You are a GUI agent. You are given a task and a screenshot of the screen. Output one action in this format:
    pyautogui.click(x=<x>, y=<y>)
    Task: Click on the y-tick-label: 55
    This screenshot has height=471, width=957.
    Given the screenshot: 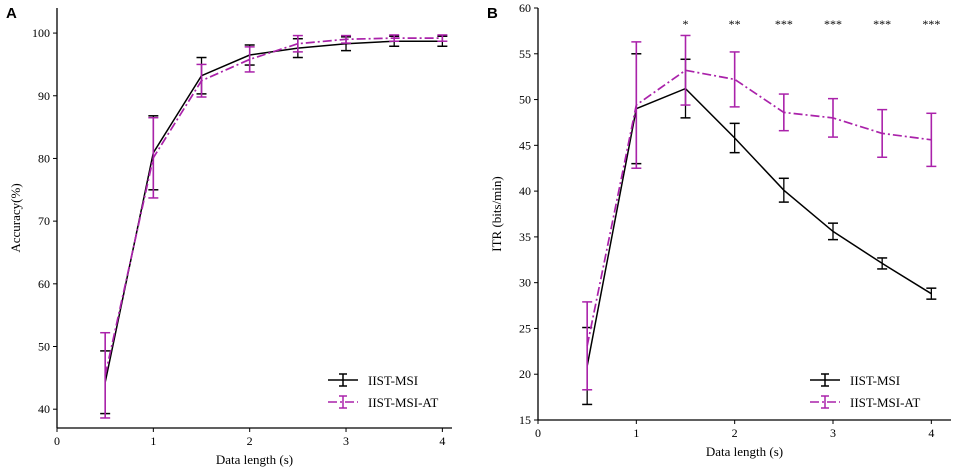 What is the action you would take?
    pyautogui.click(x=525, y=54)
    